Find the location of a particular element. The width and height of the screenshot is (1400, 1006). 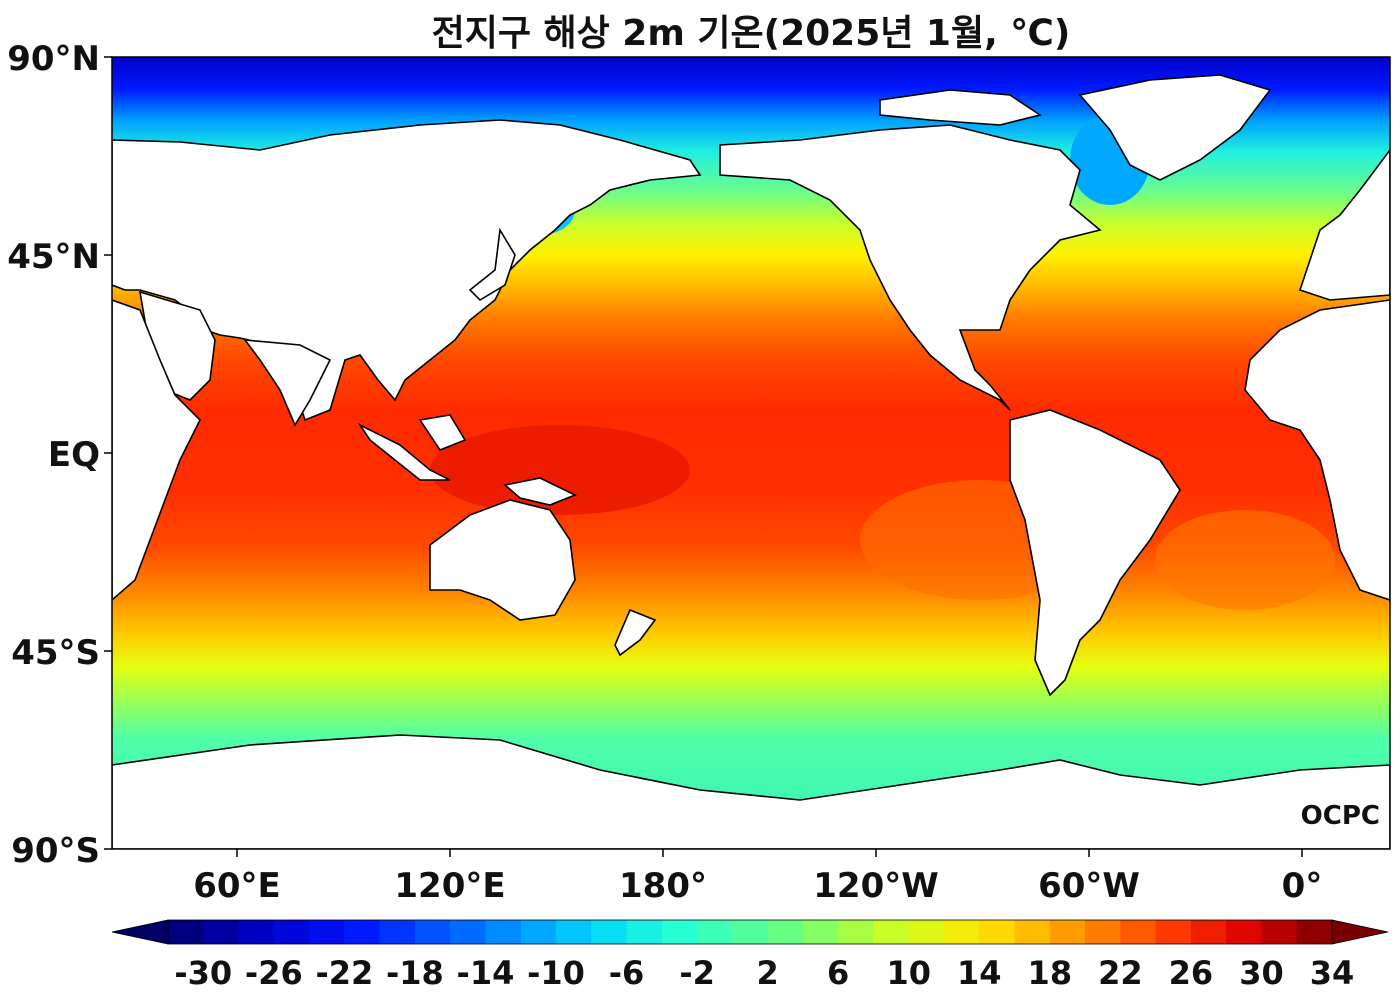

colorbar-tick-label: 2 is located at coordinates (768, 973).